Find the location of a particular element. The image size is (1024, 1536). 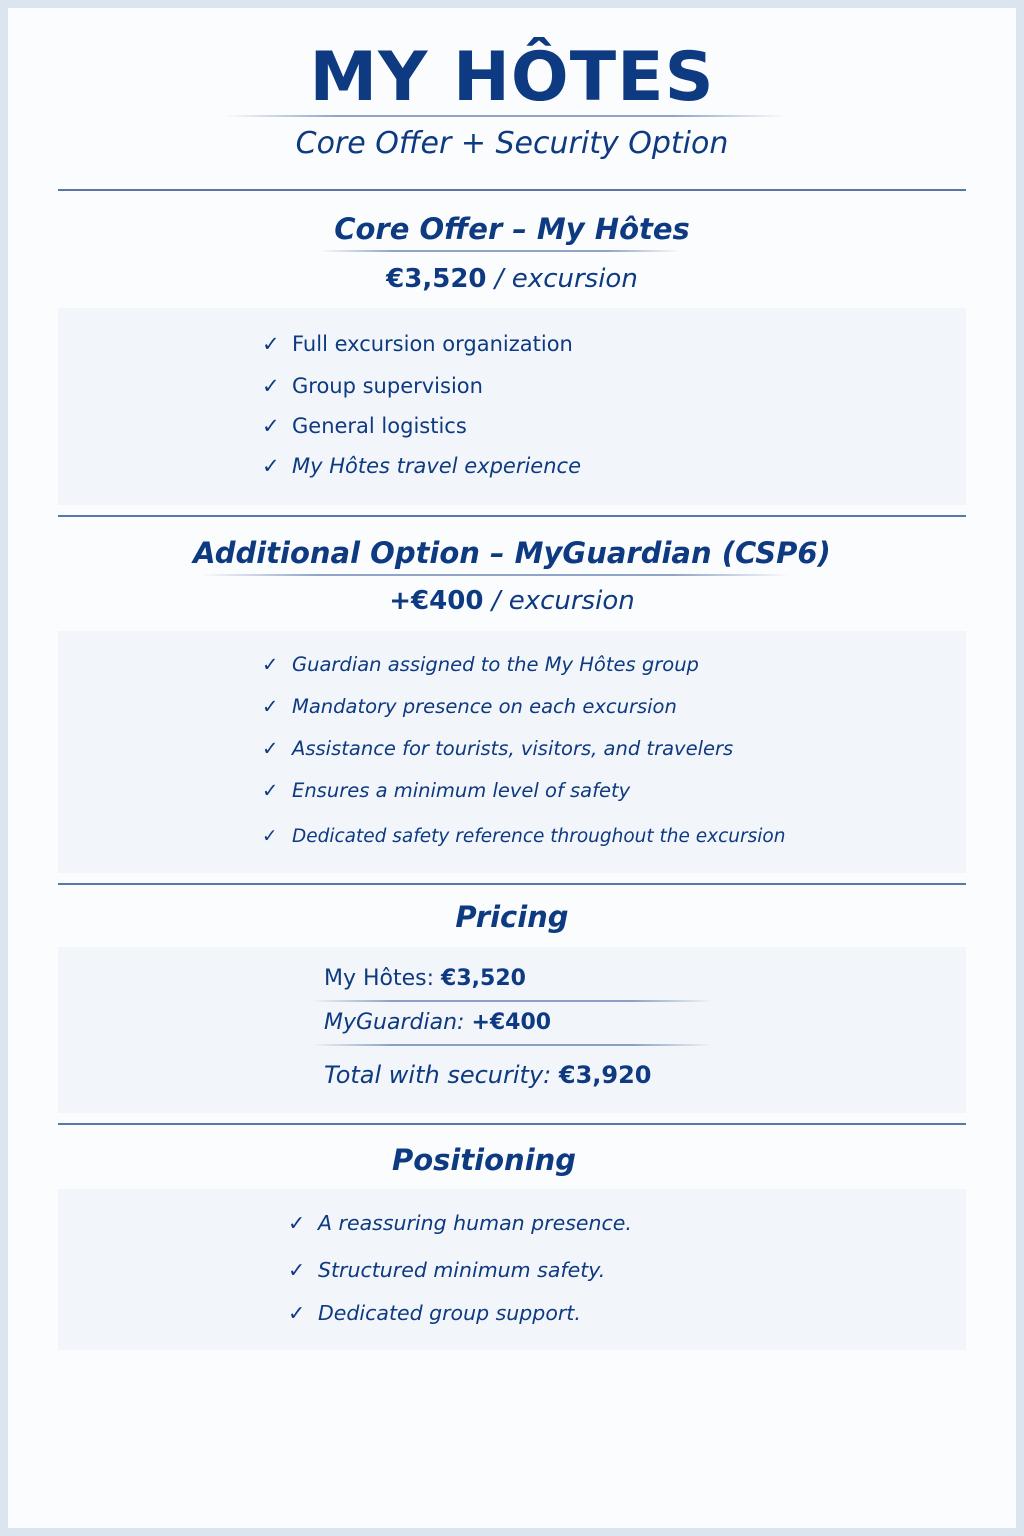

page-title: MY HÔTES is located at coordinates (512, 77).